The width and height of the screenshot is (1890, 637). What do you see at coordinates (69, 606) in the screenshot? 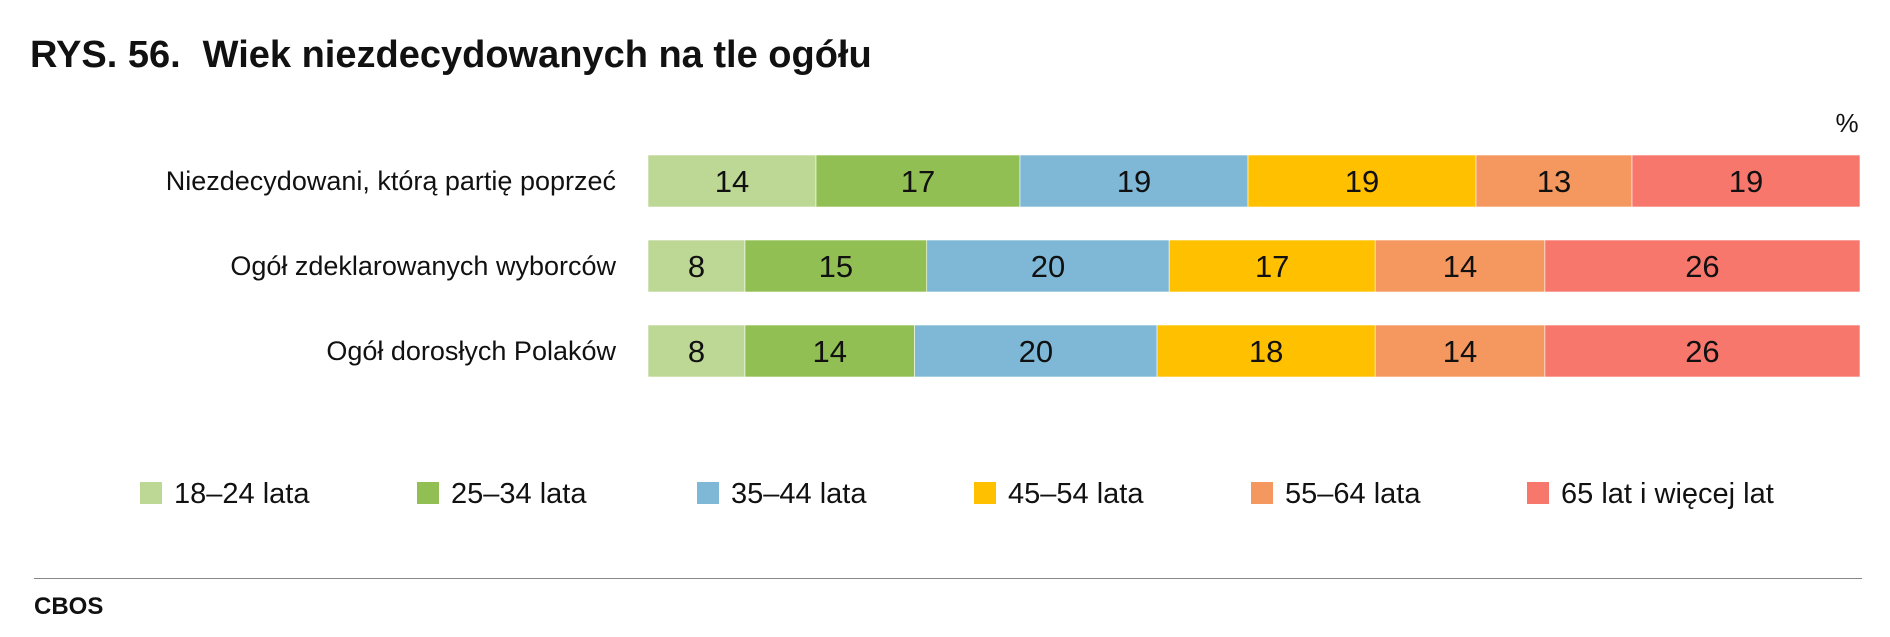
I see `source-label: CBOS` at bounding box center [69, 606].